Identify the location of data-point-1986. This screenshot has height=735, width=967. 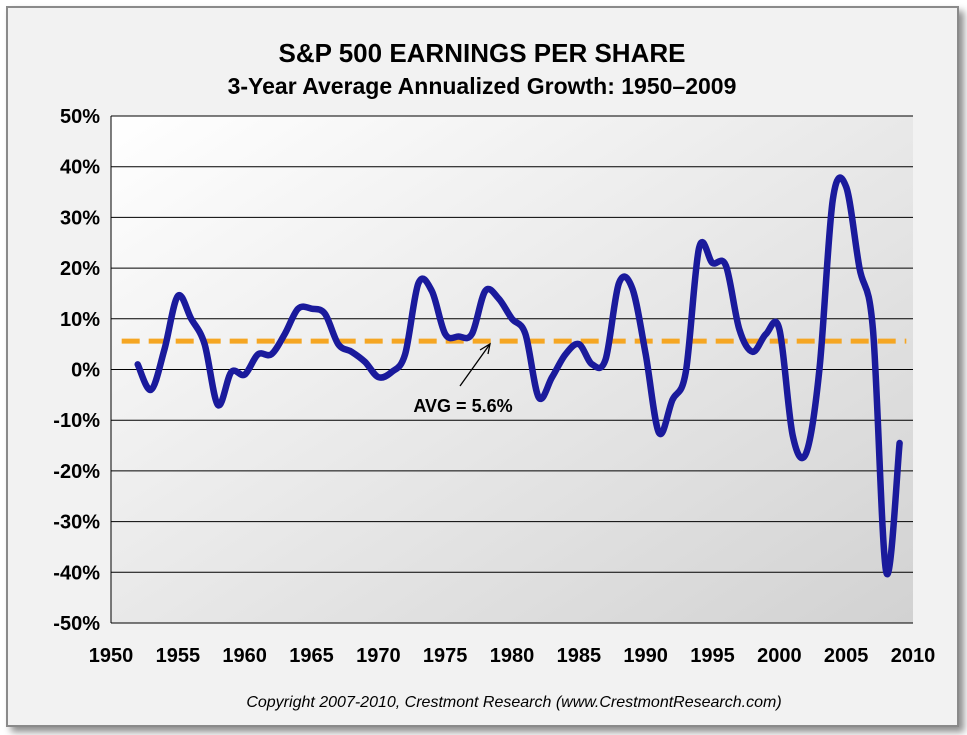
(592, 364).